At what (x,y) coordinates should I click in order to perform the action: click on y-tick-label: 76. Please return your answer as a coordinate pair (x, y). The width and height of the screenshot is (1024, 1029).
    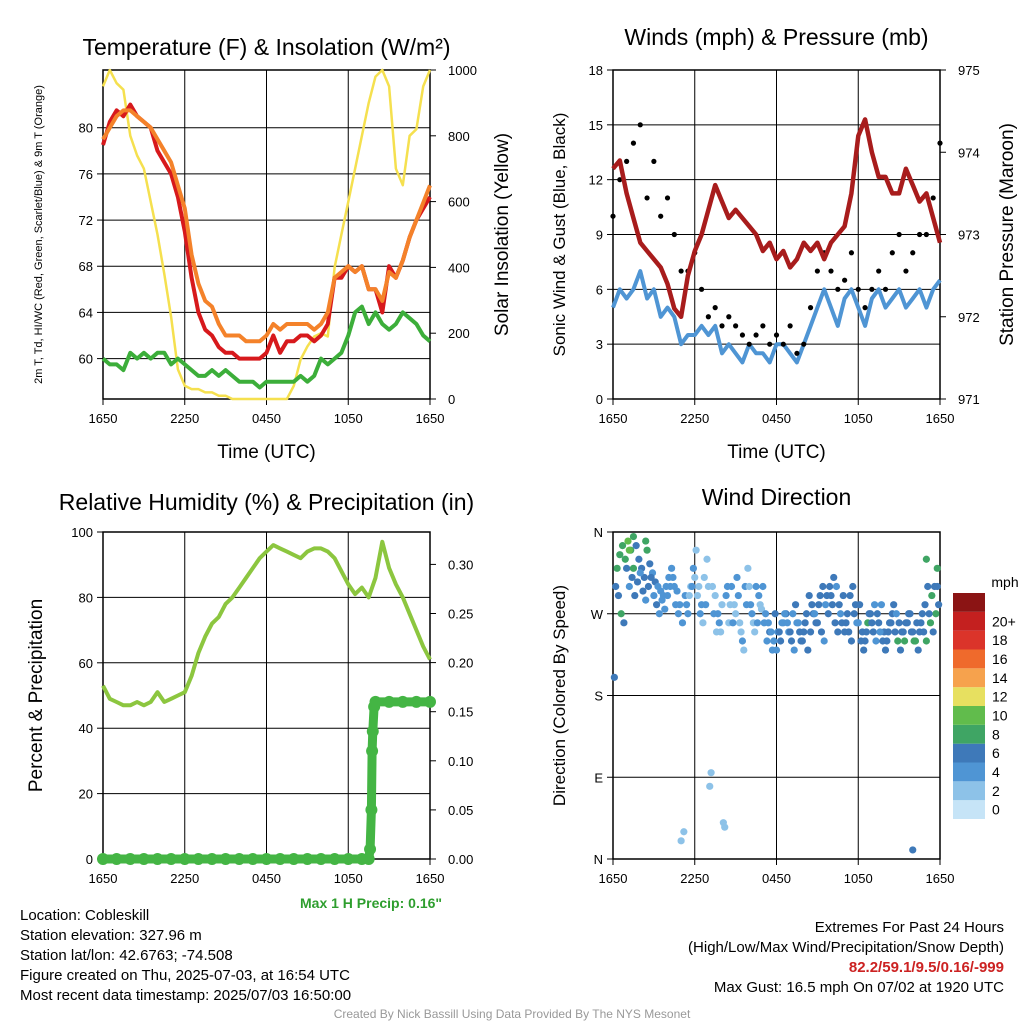
    Looking at the image, I should click on (86, 174).